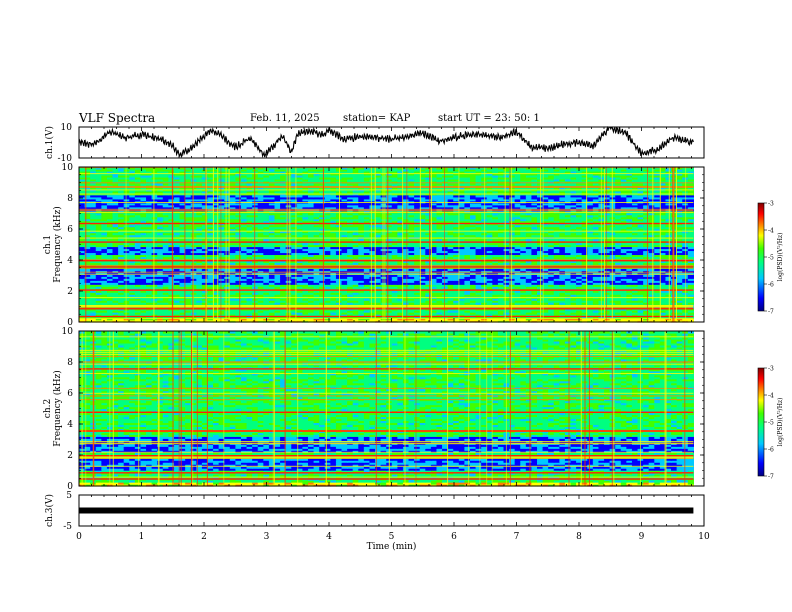  What do you see at coordinates (70, 261) in the screenshot?
I see `ch1-spectrogram-ytick-label: 4` at bounding box center [70, 261].